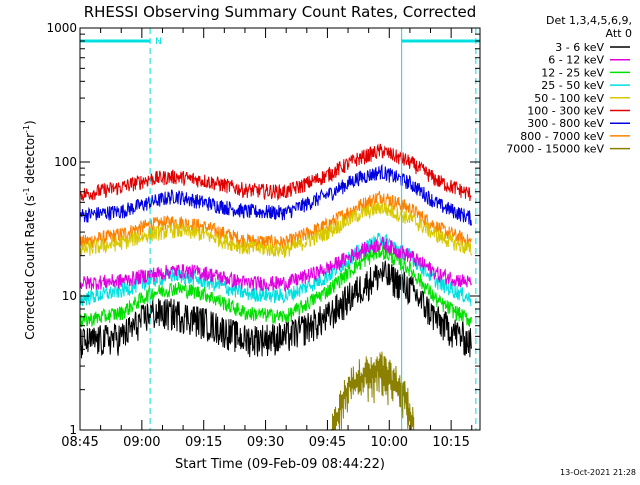  I want to click on legend-header-line-1: Det 1,3,4,5,6,9,, so click(589, 20).